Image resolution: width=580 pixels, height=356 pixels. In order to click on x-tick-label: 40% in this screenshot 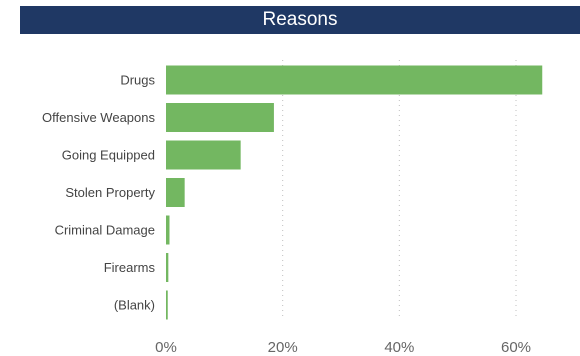, I will do `click(399, 347)`.